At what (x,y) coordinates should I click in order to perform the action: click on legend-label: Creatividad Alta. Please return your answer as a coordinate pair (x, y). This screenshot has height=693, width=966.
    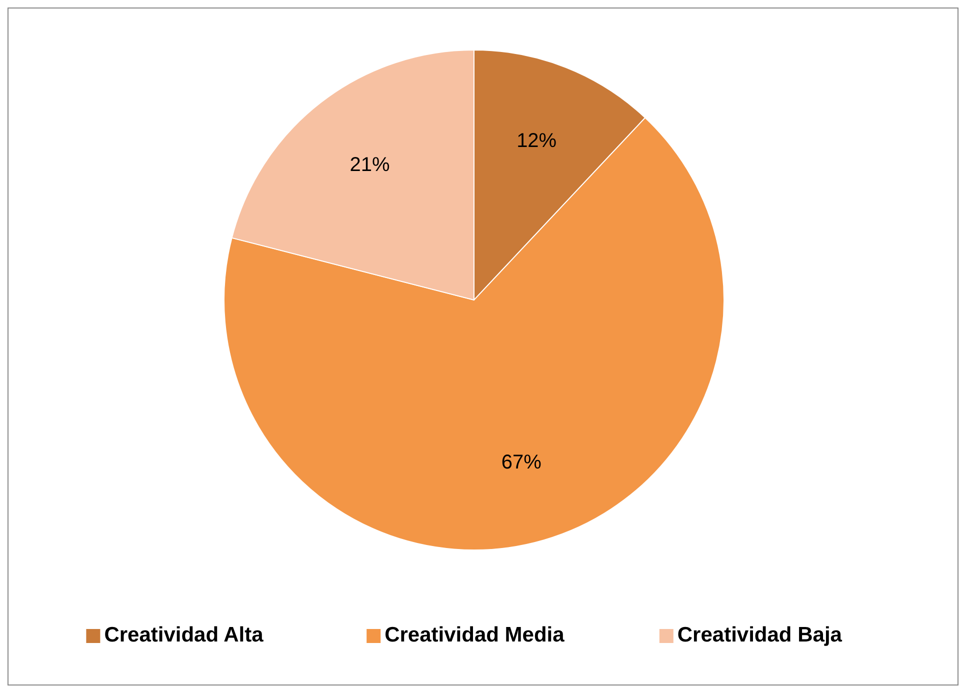
    Looking at the image, I should click on (184, 635).